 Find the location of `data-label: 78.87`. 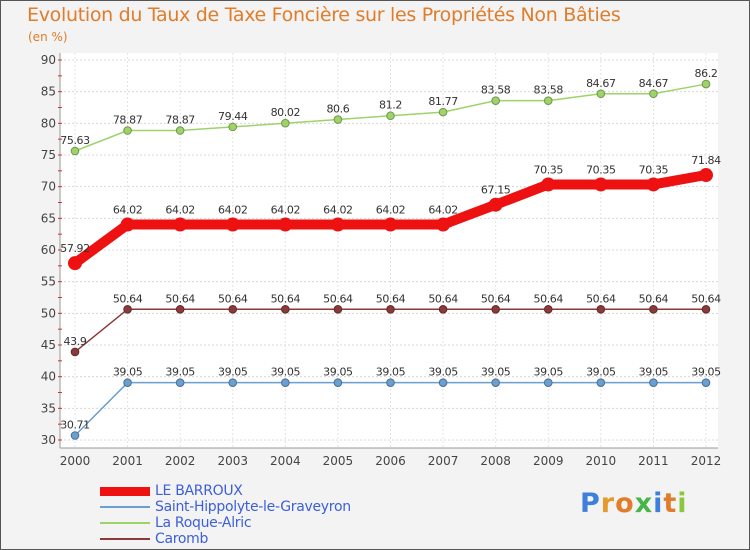

data-label: 78.87 is located at coordinates (180, 119).